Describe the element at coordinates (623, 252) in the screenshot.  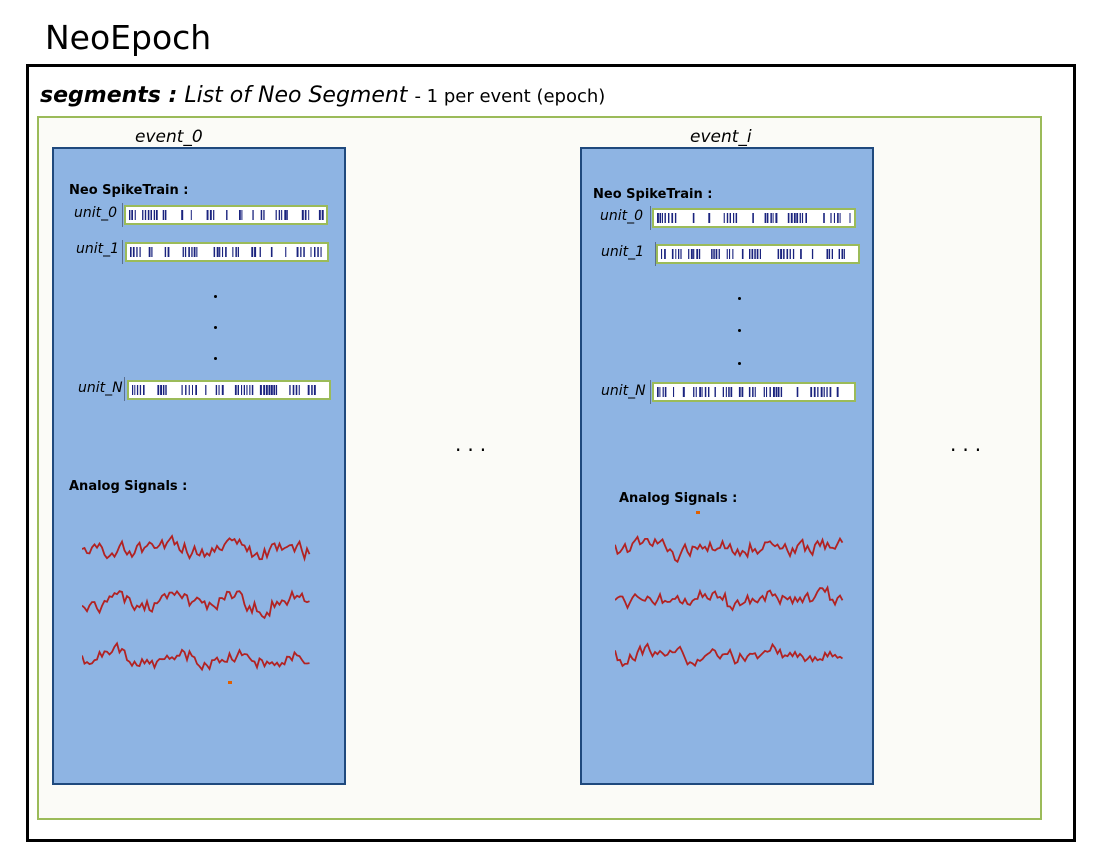
I see `unit-label-i-1: unit_1` at that location.